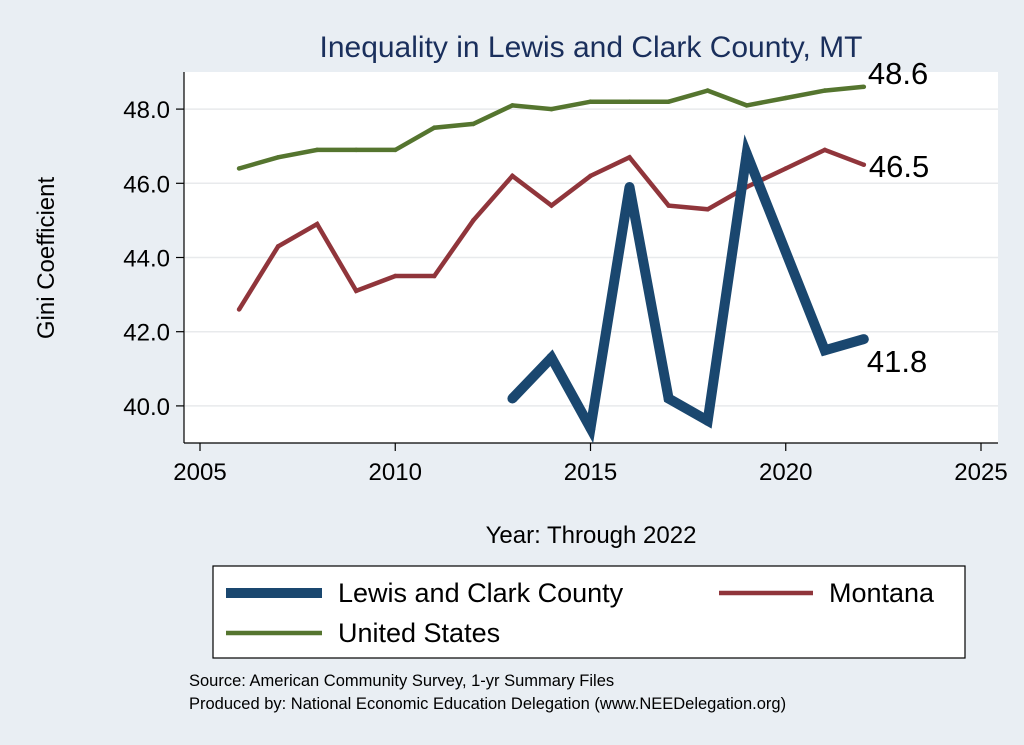  What do you see at coordinates (898, 73) in the screenshot?
I see `end-label: 48.6` at bounding box center [898, 73].